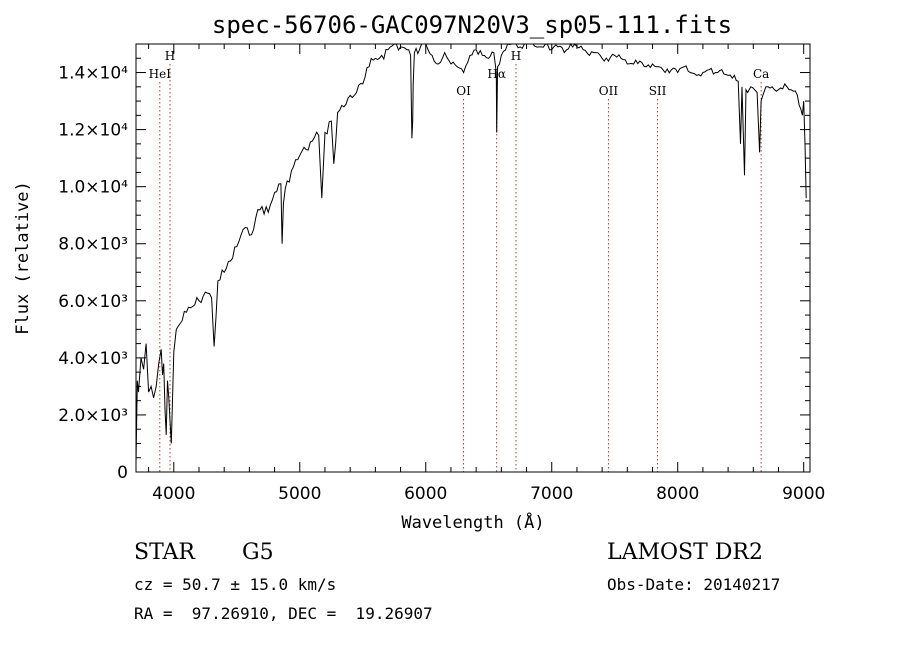 The height and width of the screenshot is (649, 900). What do you see at coordinates (93, 302) in the screenshot?
I see `y-tick-label: 6.0×10³` at bounding box center [93, 302].